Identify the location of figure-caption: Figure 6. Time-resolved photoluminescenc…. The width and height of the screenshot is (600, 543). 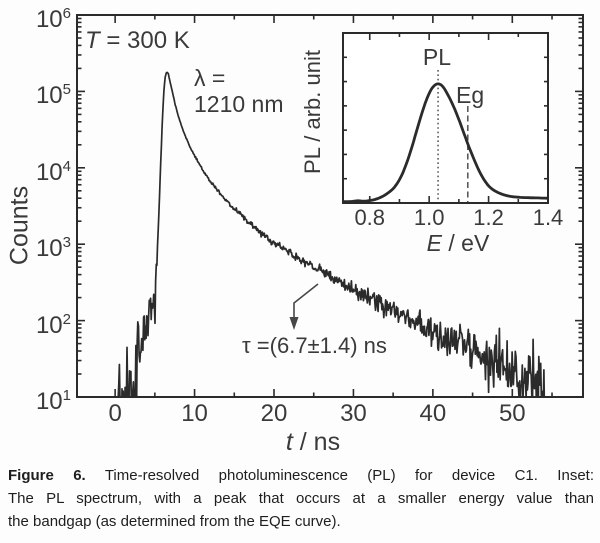
(301, 498).